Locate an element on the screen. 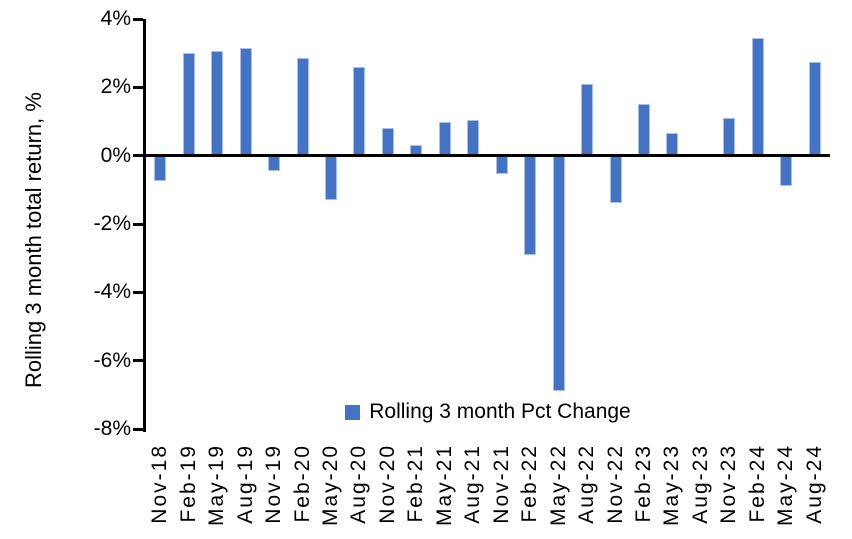 This screenshot has width=852, height=539. legend-label: Rolling 3 month Pct Change is located at coordinates (500, 411).